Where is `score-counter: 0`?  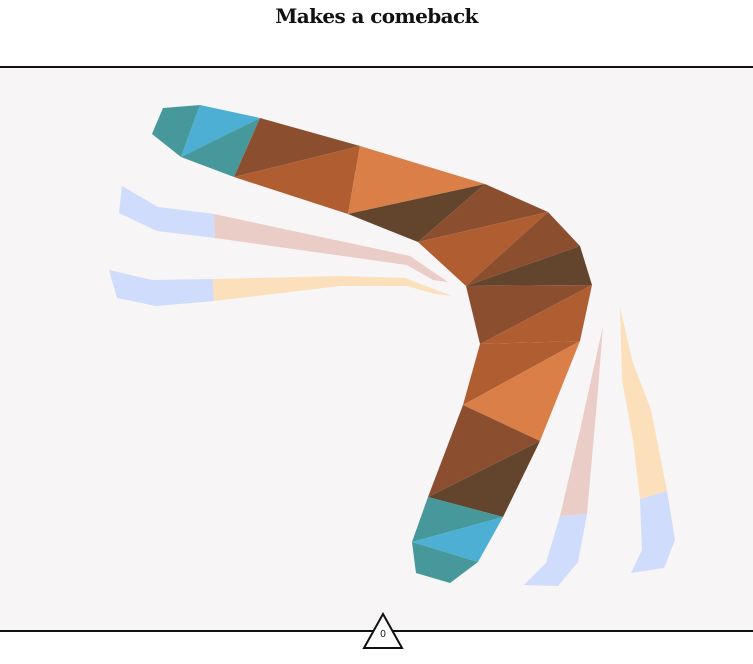
score-counter: 0 is located at coordinates (383, 631).